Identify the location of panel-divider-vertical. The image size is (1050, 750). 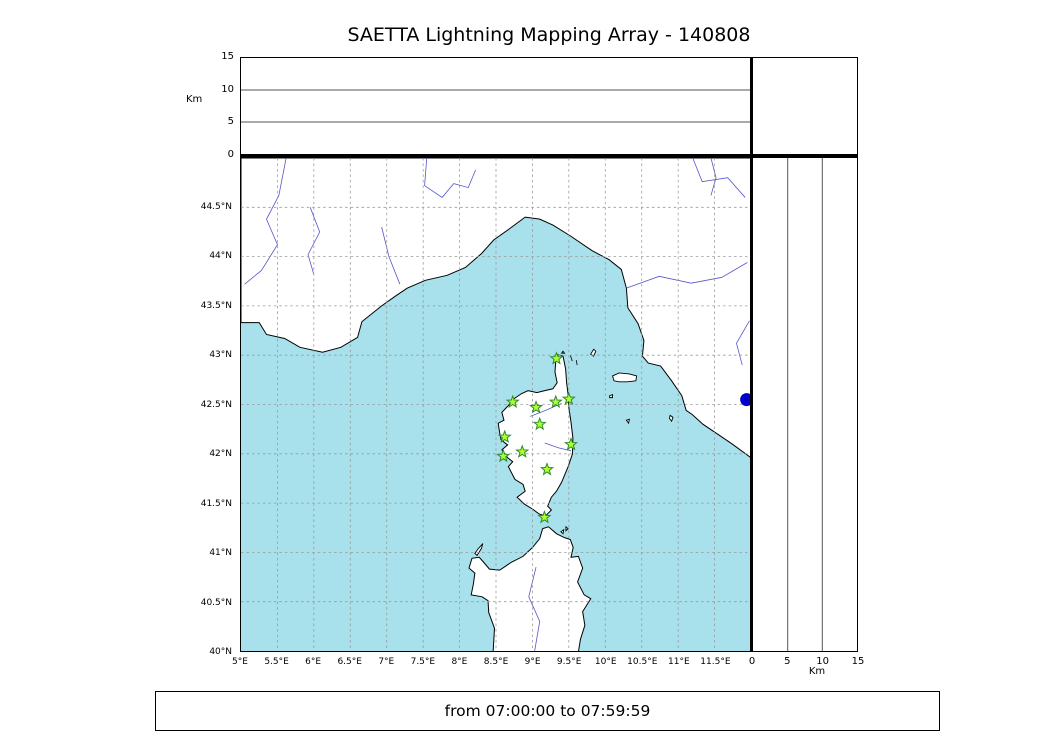
(751, 354).